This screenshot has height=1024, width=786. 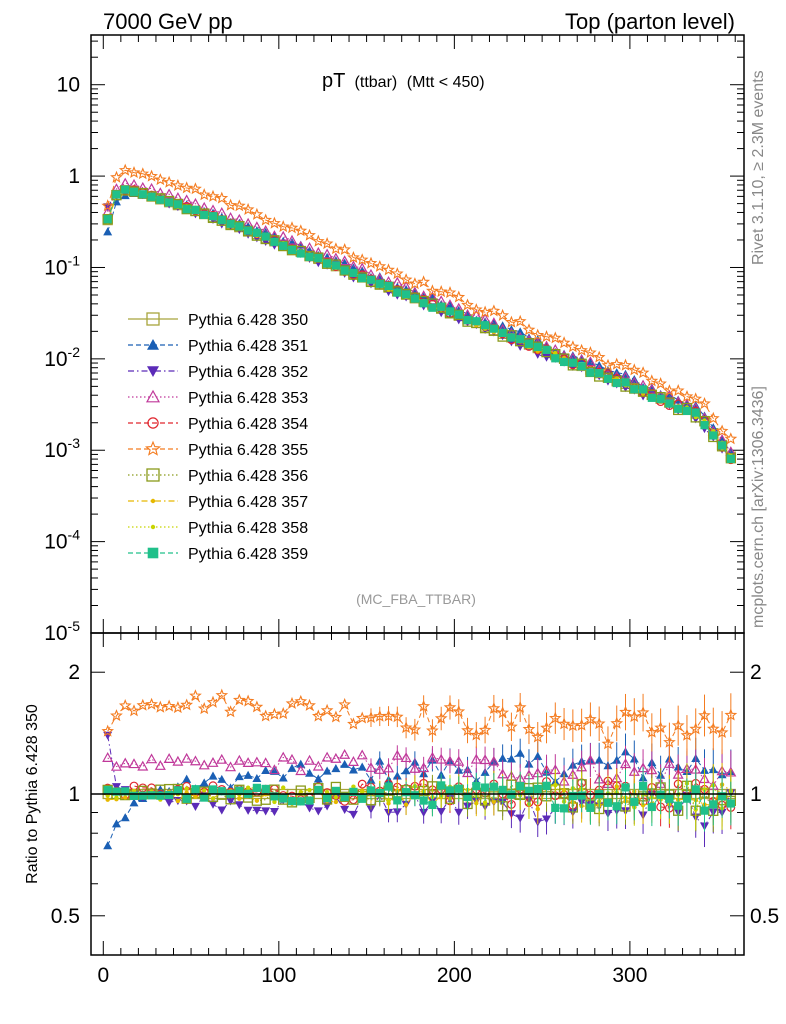 What do you see at coordinates (55, 542) in the screenshot?
I see `y-tick-label-base: 10` at bounding box center [55, 542].